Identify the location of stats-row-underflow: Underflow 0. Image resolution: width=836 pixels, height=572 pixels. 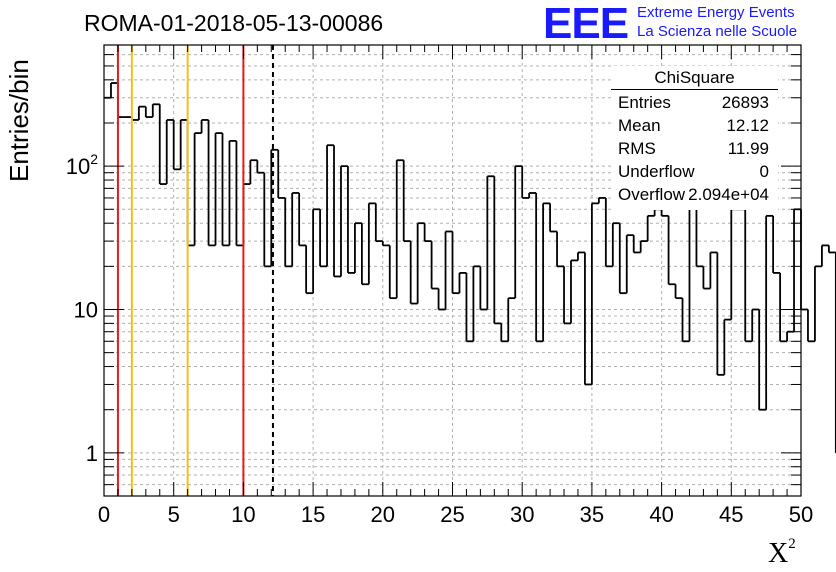
(693, 173).